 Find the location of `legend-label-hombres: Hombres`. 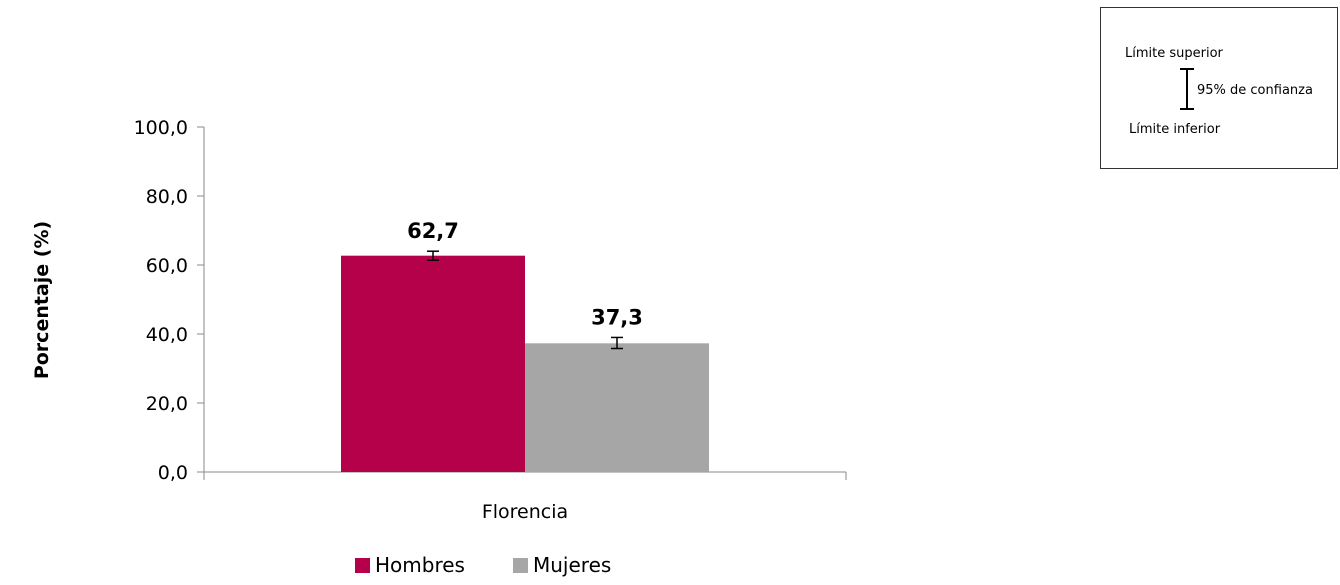

legend-label-hombres: Hombres is located at coordinates (420, 565).